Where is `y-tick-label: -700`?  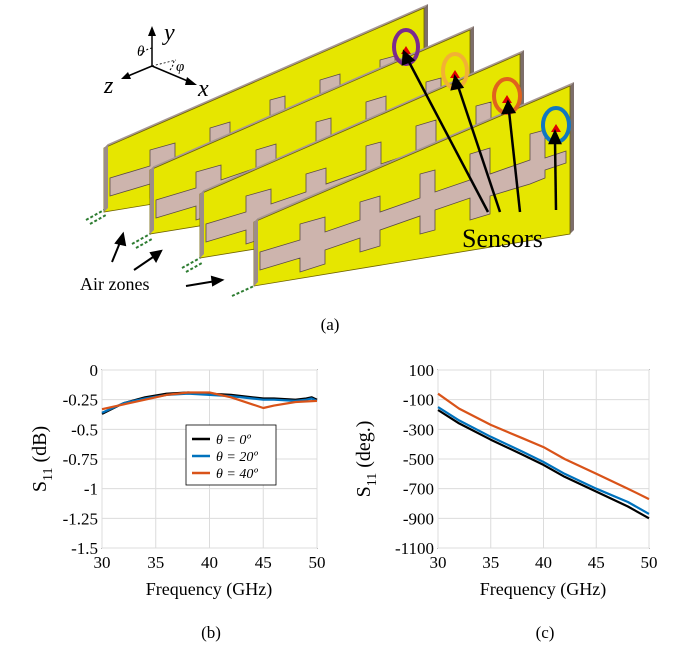
y-tick-label: -700 is located at coordinates (418, 489).